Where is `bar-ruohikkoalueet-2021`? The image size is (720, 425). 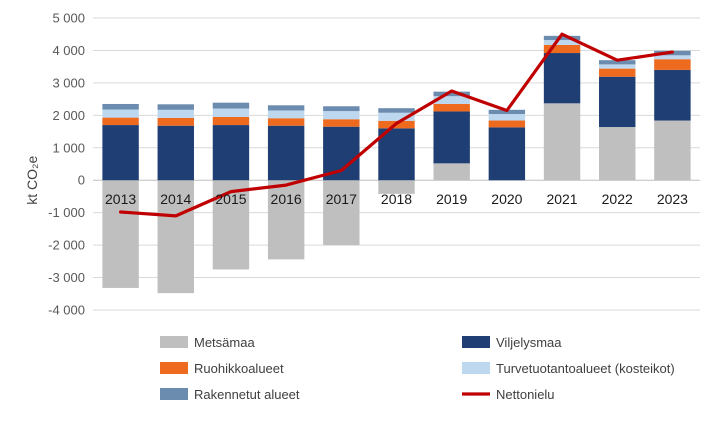
bar-ruohikkoalueet-2021 is located at coordinates (562, 49).